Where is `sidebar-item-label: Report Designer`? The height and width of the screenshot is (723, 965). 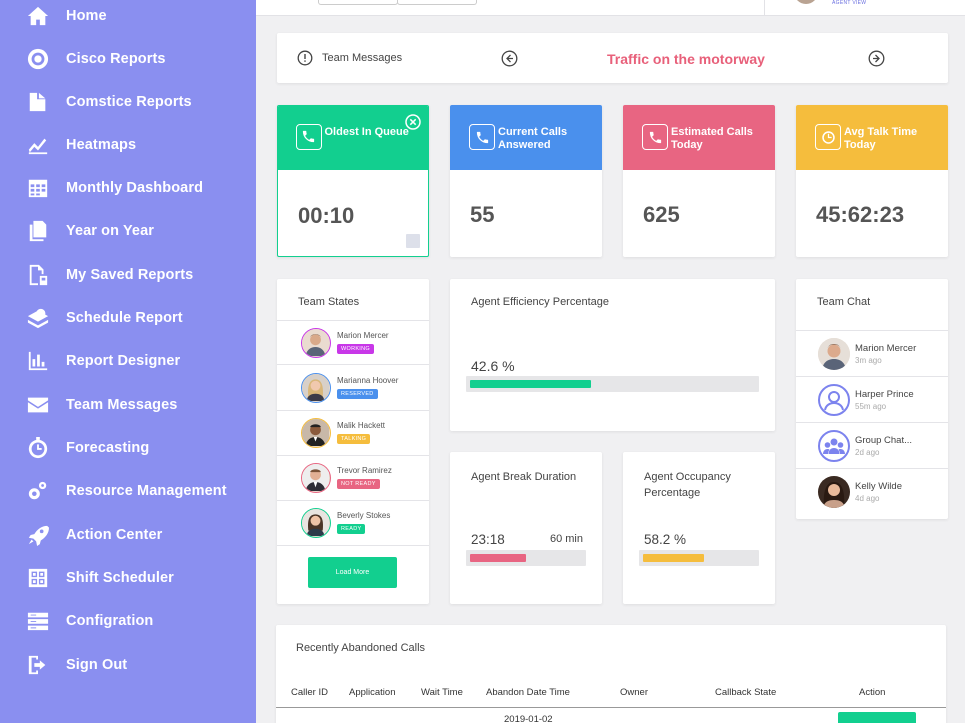 sidebar-item-label: Report Designer is located at coordinates (123, 361).